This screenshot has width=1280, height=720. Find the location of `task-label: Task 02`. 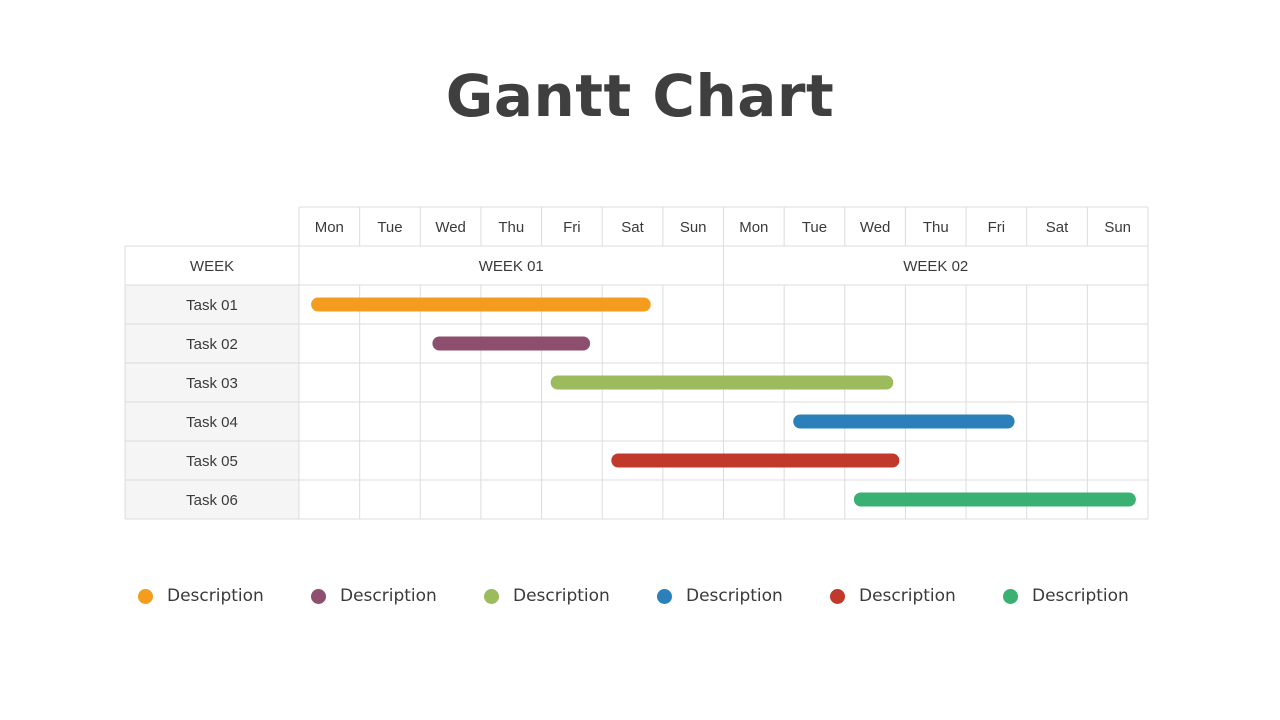

task-label: Task 02 is located at coordinates (212, 344).